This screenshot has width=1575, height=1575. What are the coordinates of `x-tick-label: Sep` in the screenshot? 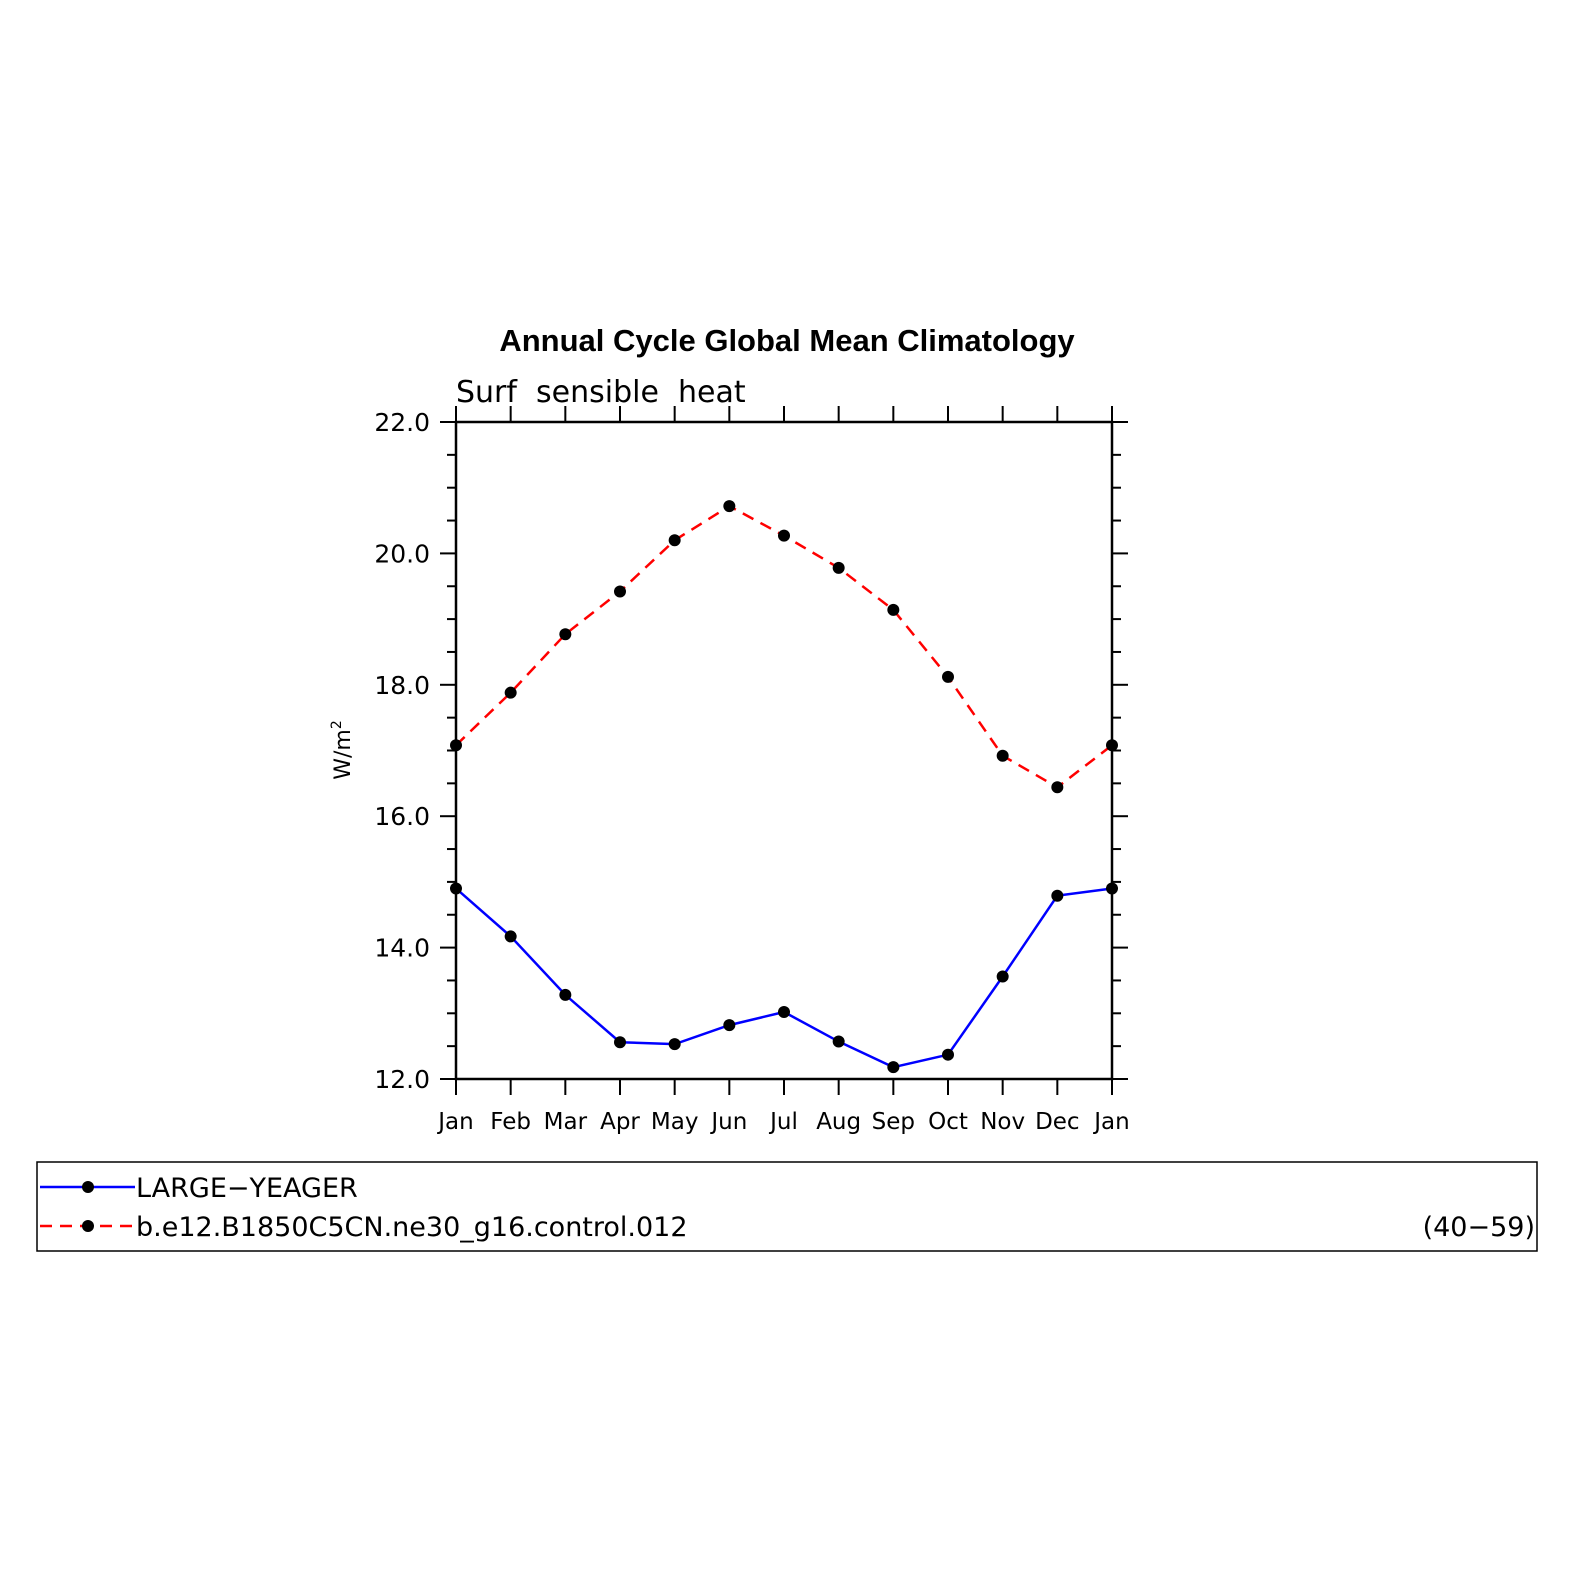 It's located at (893, 1122).